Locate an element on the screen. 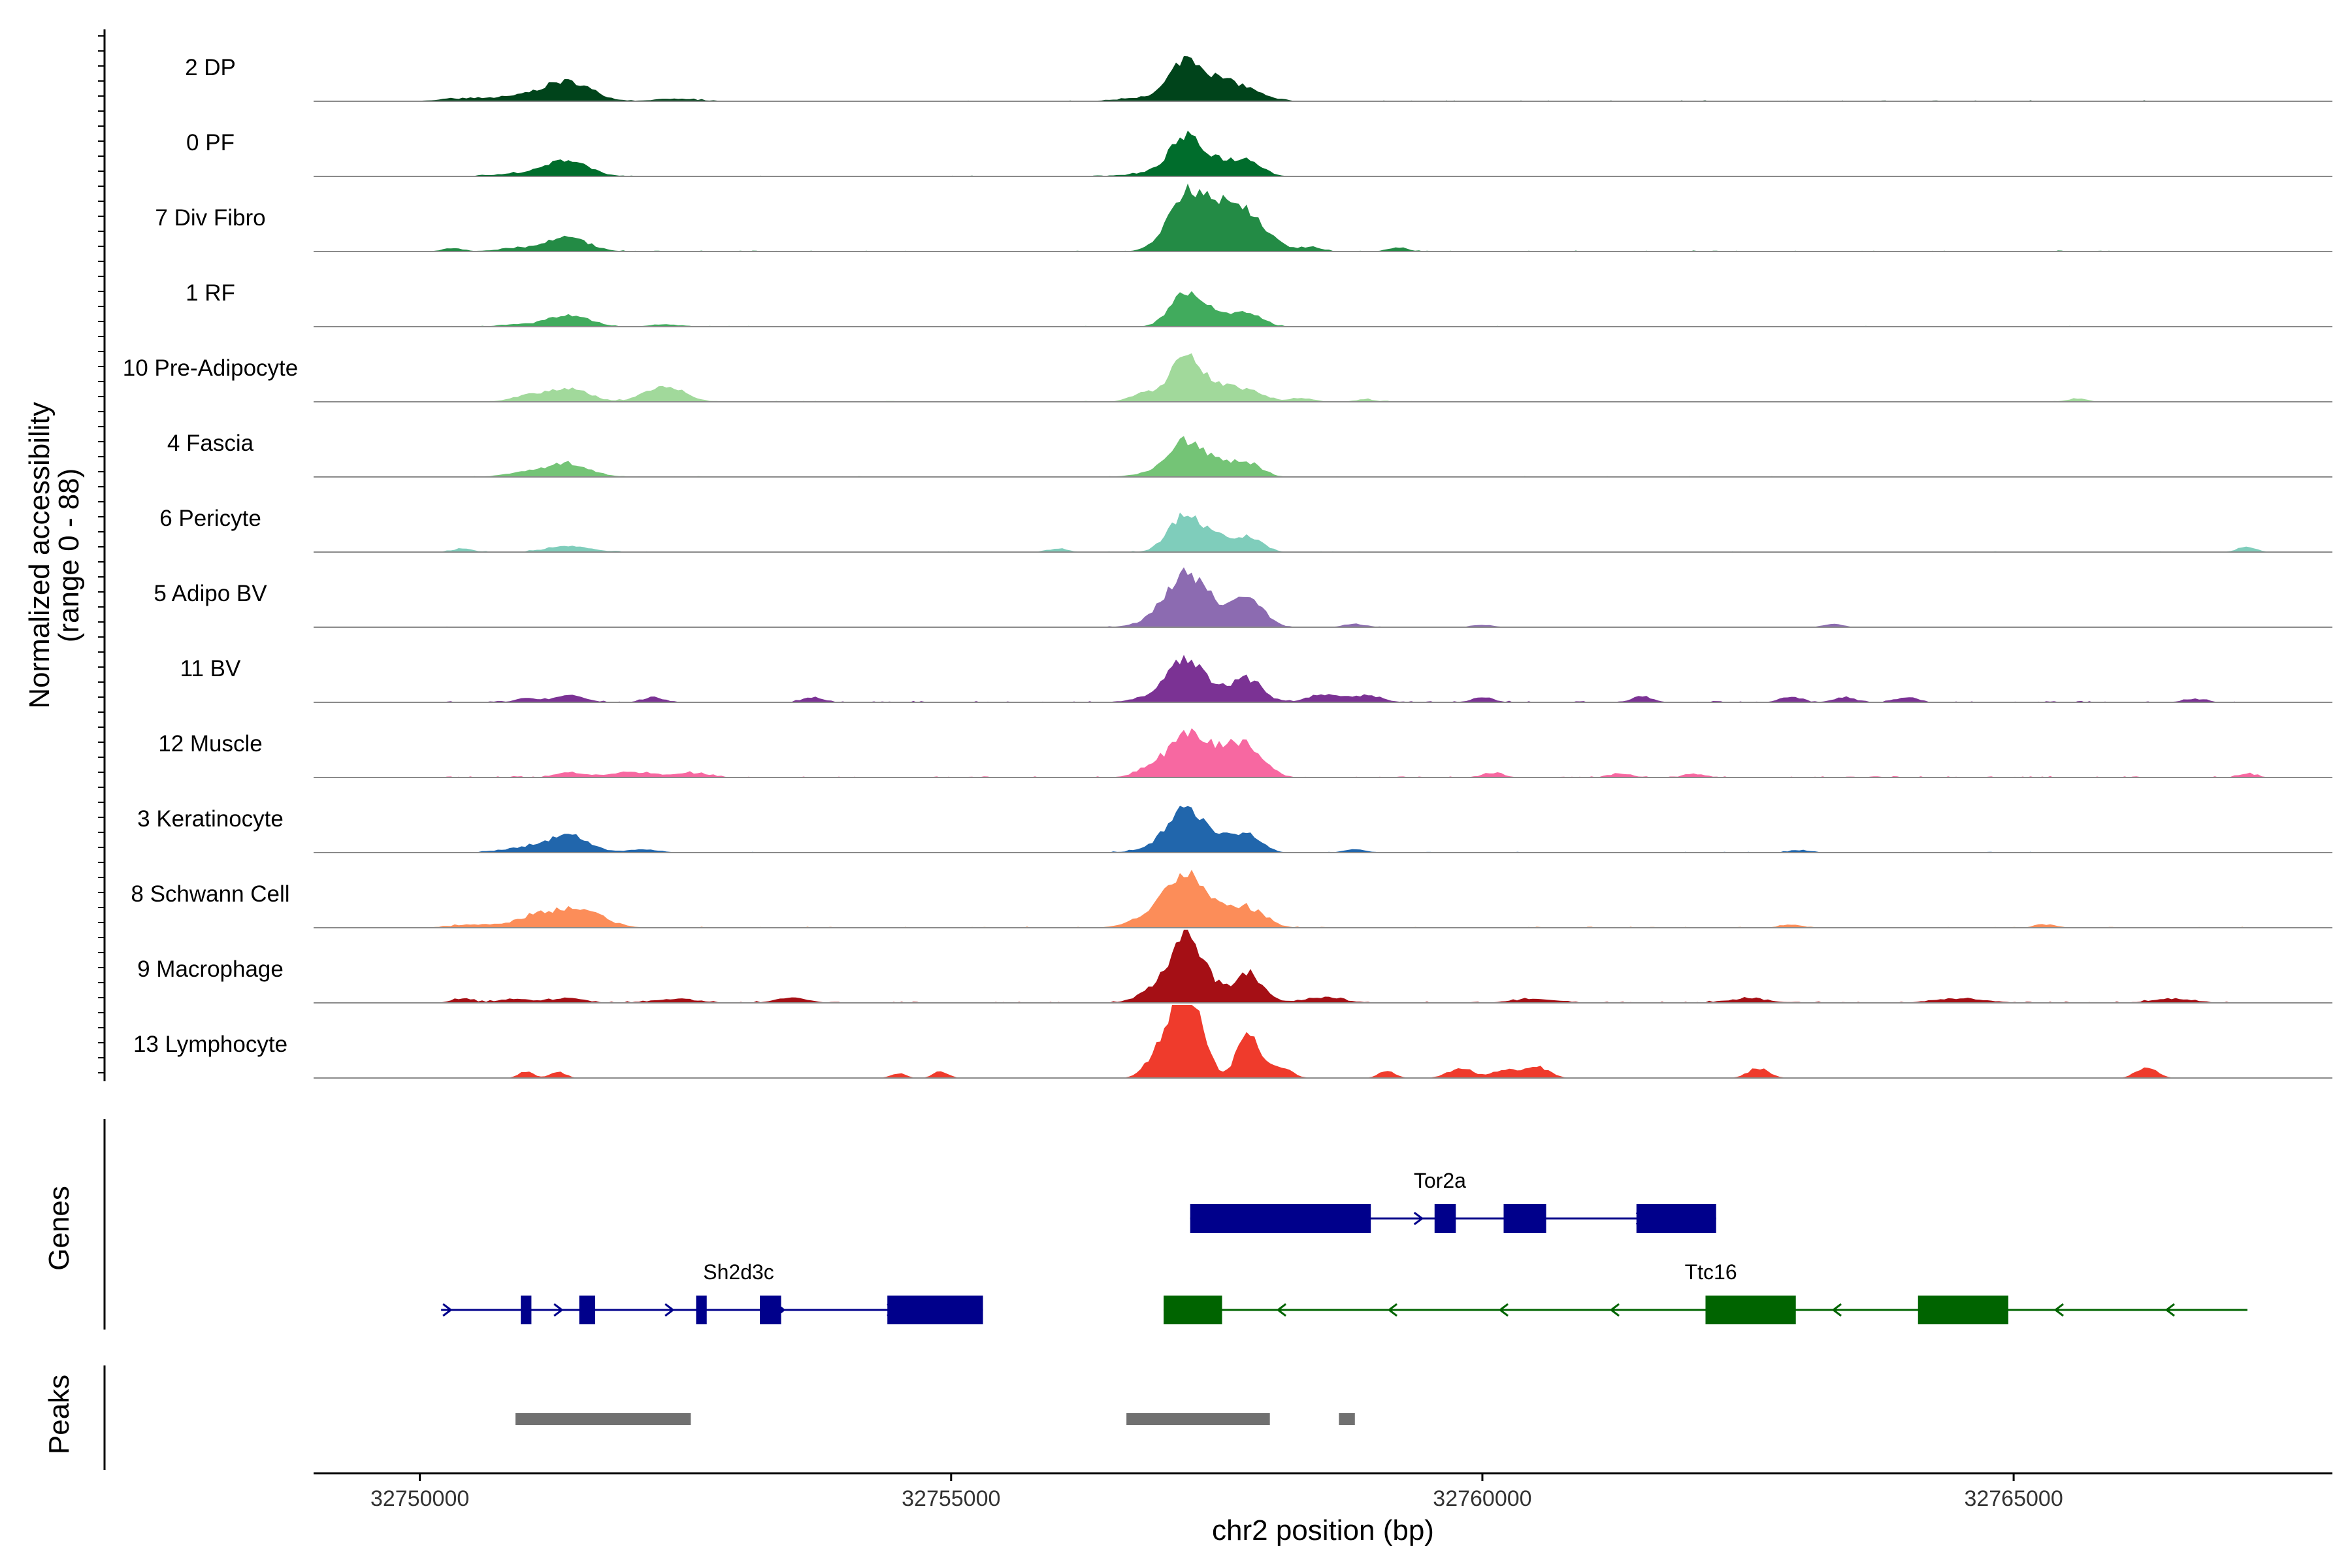 The height and width of the screenshot is (1568, 2352). track-label: 3 Keratinocyte is located at coordinates (210, 819).